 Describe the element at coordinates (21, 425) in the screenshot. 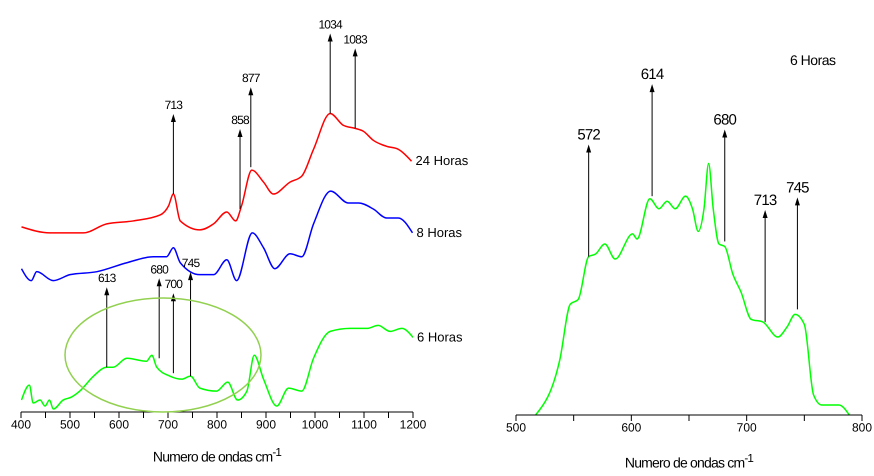

I see `x-tick-label: 400` at that location.